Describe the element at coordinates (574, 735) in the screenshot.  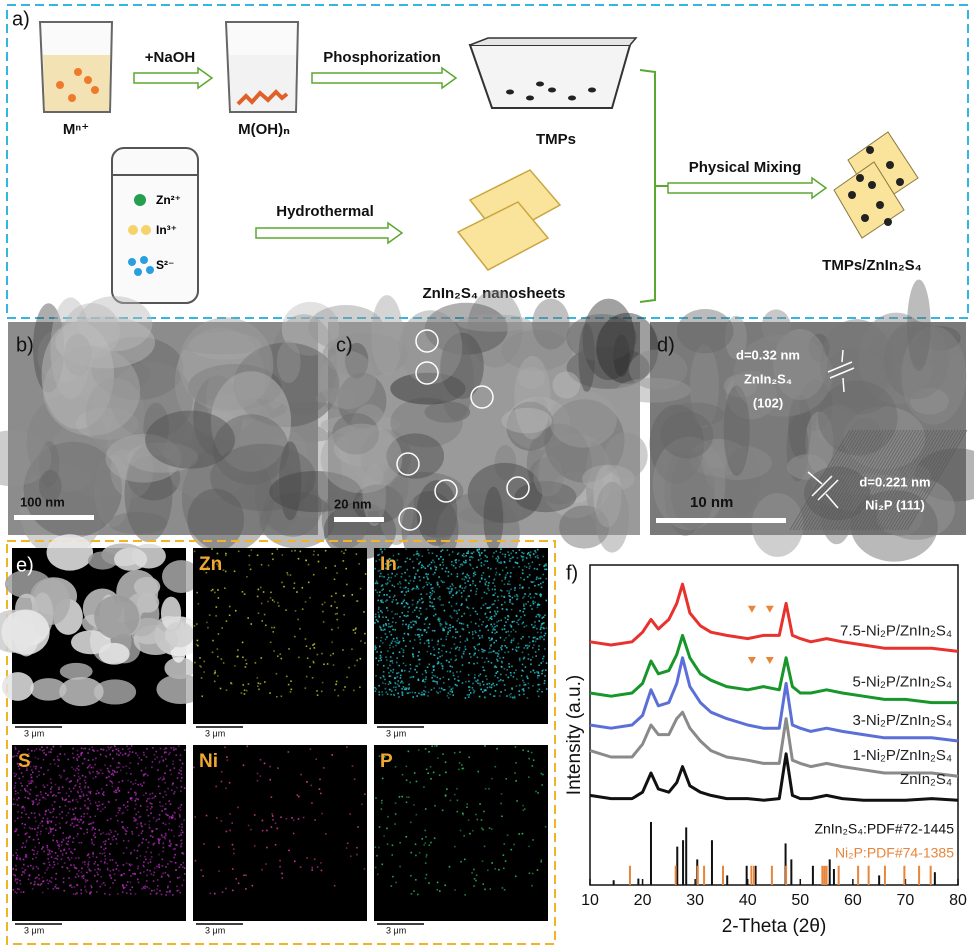
I see `y-axis-label: Intensity (a.u.)` at that location.